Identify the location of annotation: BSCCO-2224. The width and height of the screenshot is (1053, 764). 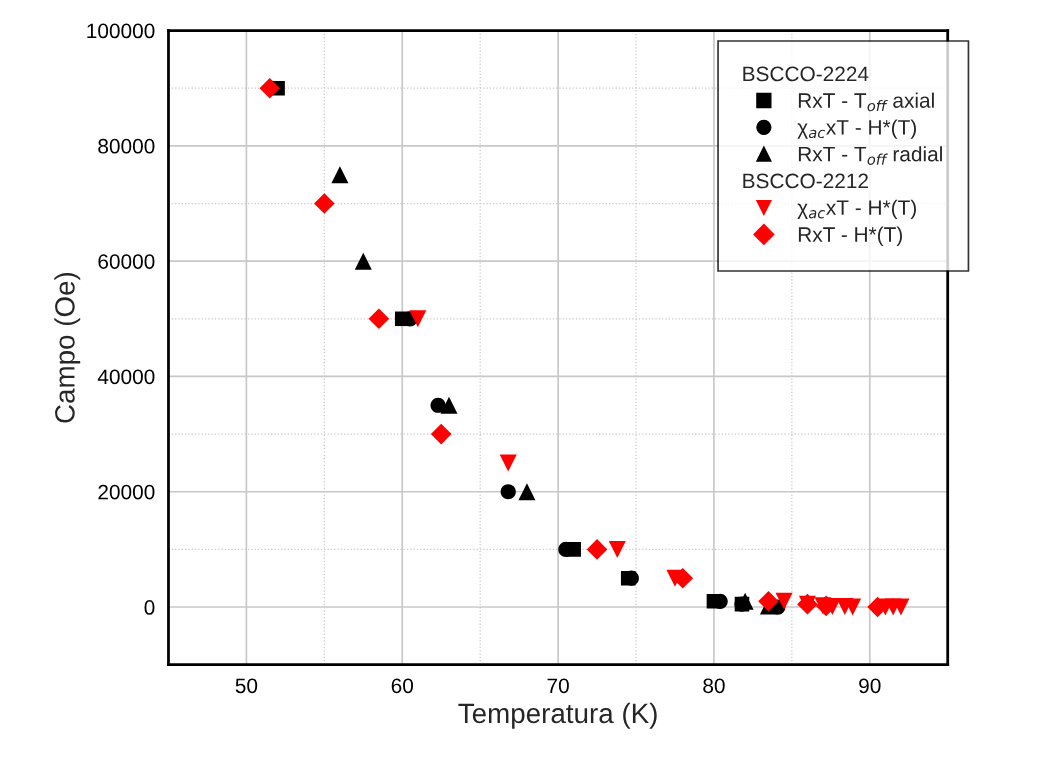
(806, 74).